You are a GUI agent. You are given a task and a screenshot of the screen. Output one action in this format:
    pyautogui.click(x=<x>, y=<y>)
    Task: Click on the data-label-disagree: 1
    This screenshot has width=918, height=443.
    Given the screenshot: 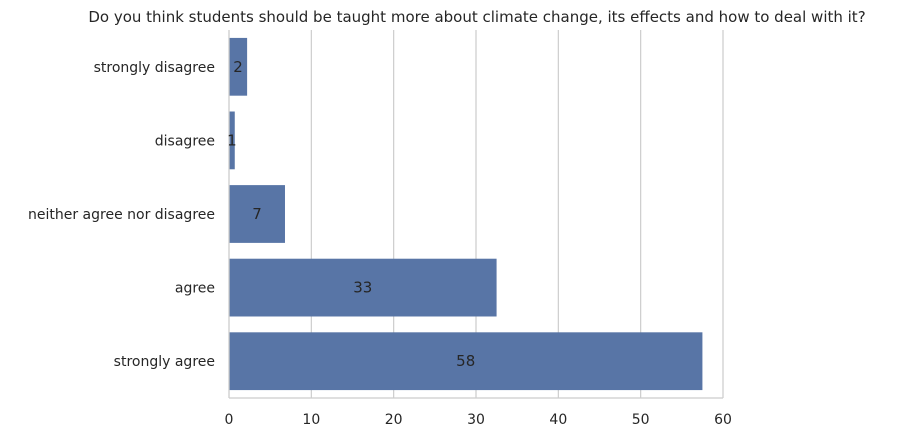 What is the action you would take?
    pyautogui.click(x=232, y=140)
    